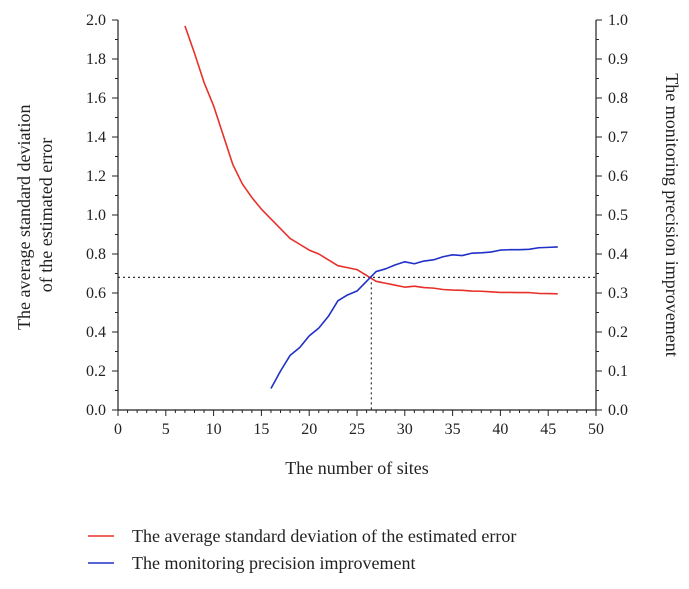 The height and width of the screenshot is (589, 689). Describe the element at coordinates (356, 468) in the screenshot. I see `x-axis-title: The number of sites` at that location.